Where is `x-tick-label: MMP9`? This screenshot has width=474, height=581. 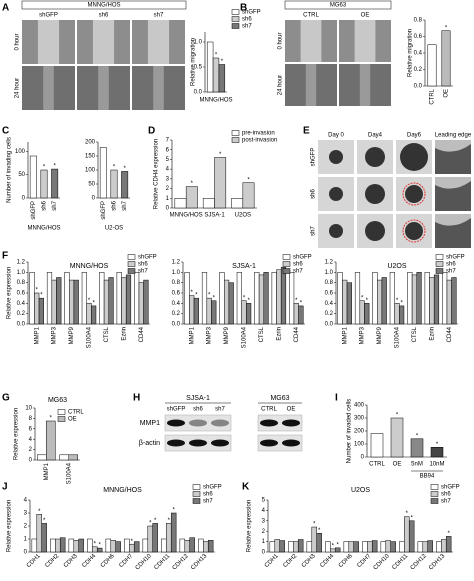 x-tick-label: MMP9 is located at coordinates (227, 335).